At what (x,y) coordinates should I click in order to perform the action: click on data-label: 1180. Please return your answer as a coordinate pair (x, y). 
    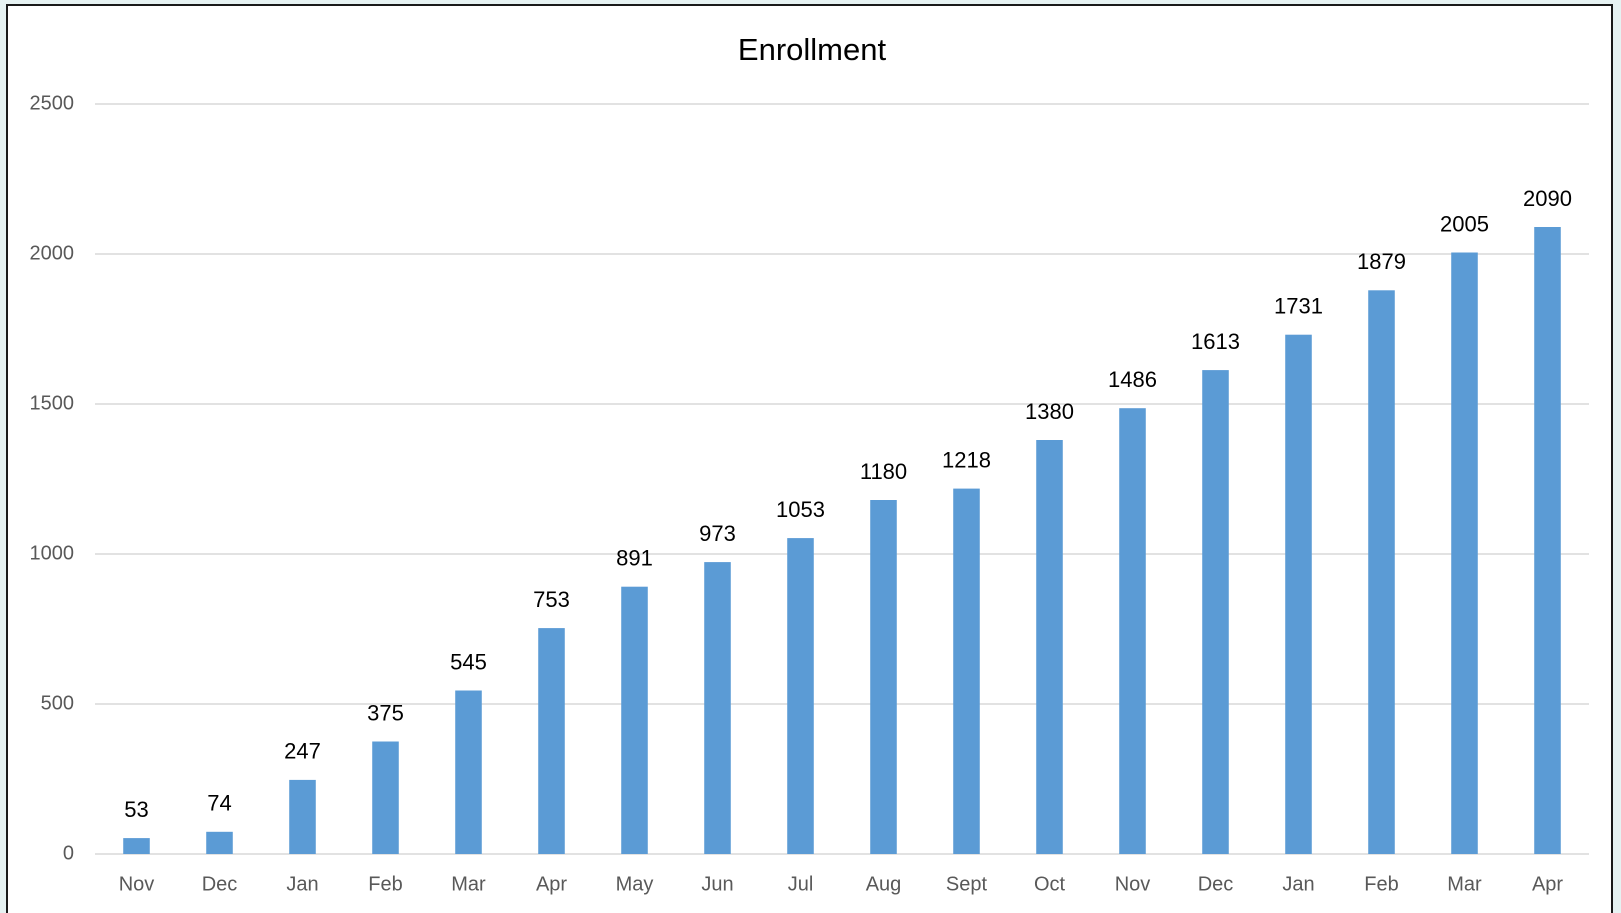
    Looking at the image, I should click on (883, 471).